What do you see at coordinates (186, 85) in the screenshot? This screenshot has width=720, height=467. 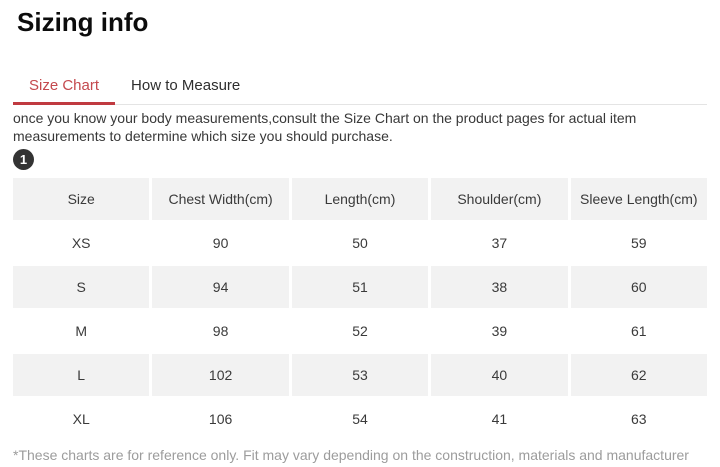 I see `tab-how-to-measure: How to Measure` at bounding box center [186, 85].